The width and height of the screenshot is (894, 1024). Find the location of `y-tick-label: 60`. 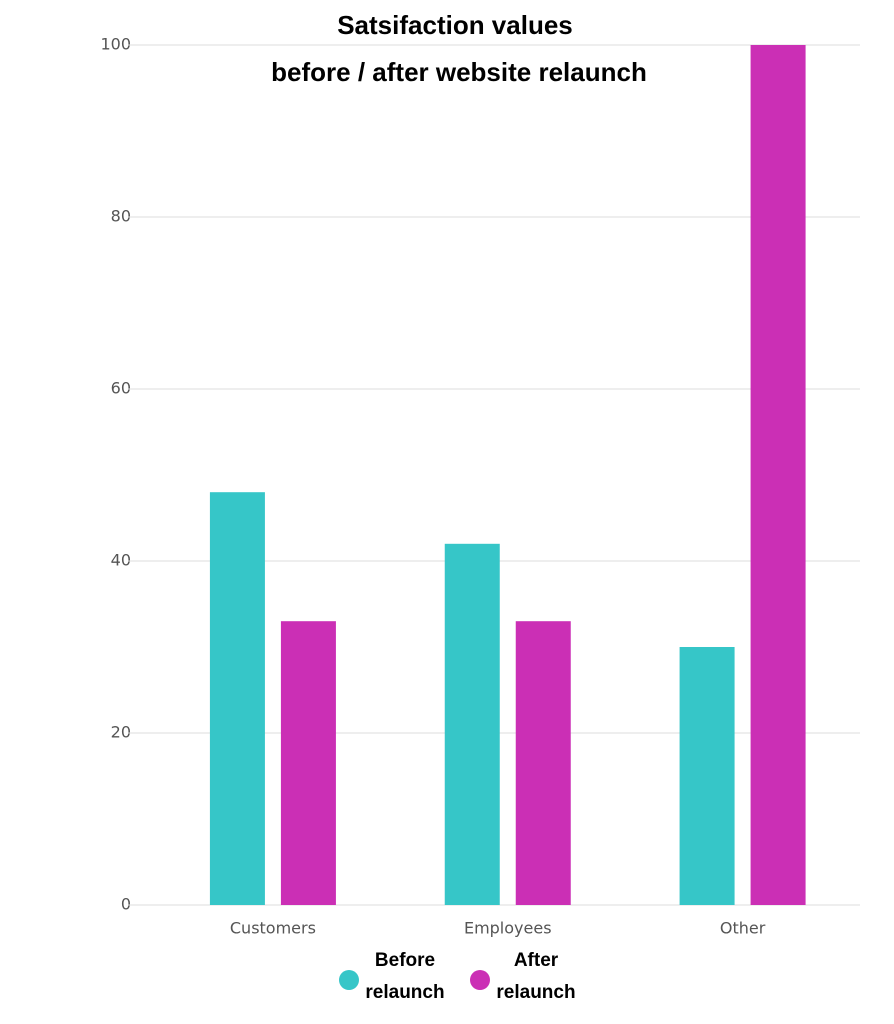

y-tick-label: 60 is located at coordinates (121, 388).